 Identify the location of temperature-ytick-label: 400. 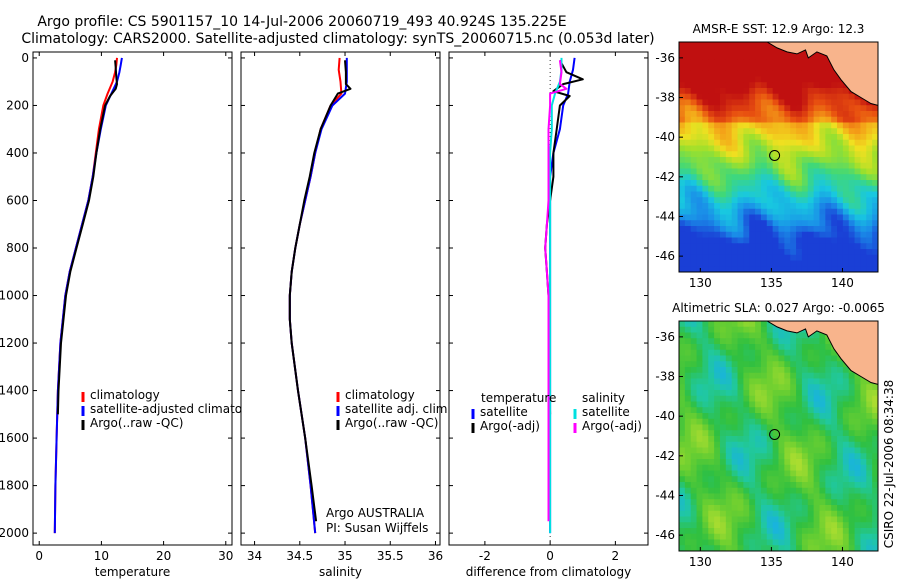
(17, 153).